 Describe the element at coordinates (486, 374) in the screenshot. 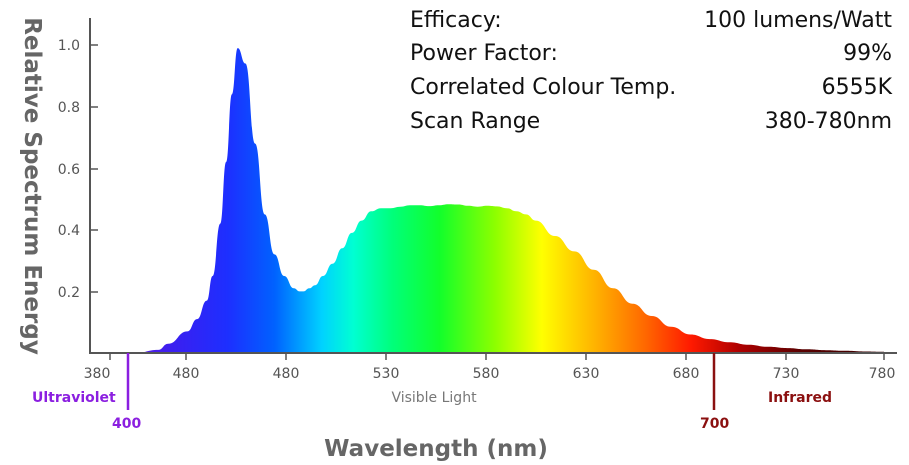

I see `x-tick-label: 580` at that location.